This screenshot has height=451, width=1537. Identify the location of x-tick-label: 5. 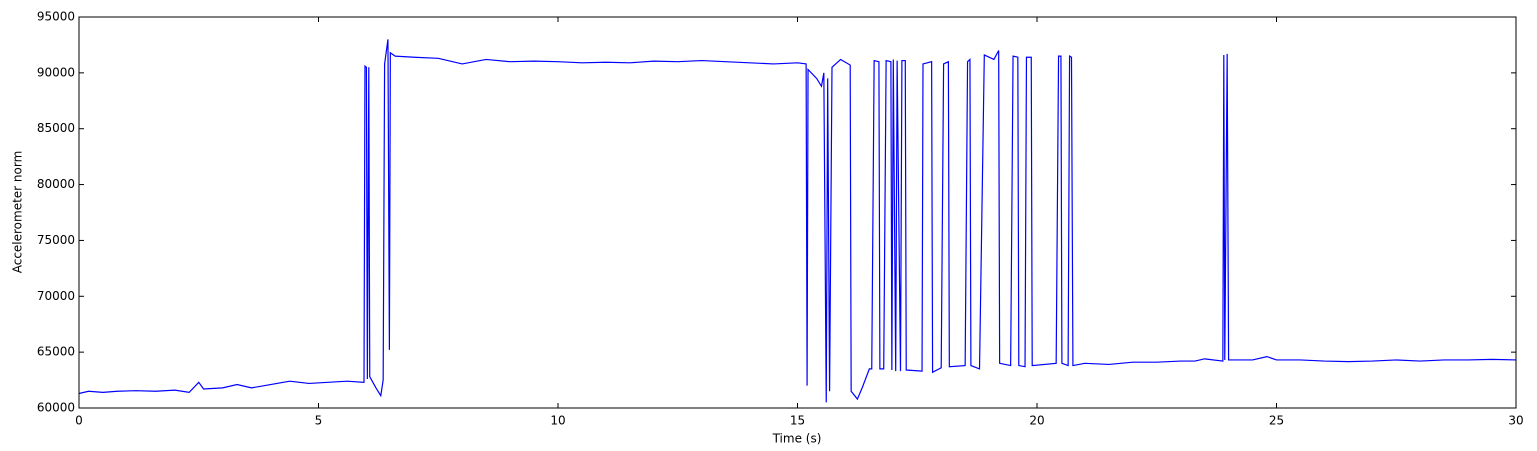
(319, 421).